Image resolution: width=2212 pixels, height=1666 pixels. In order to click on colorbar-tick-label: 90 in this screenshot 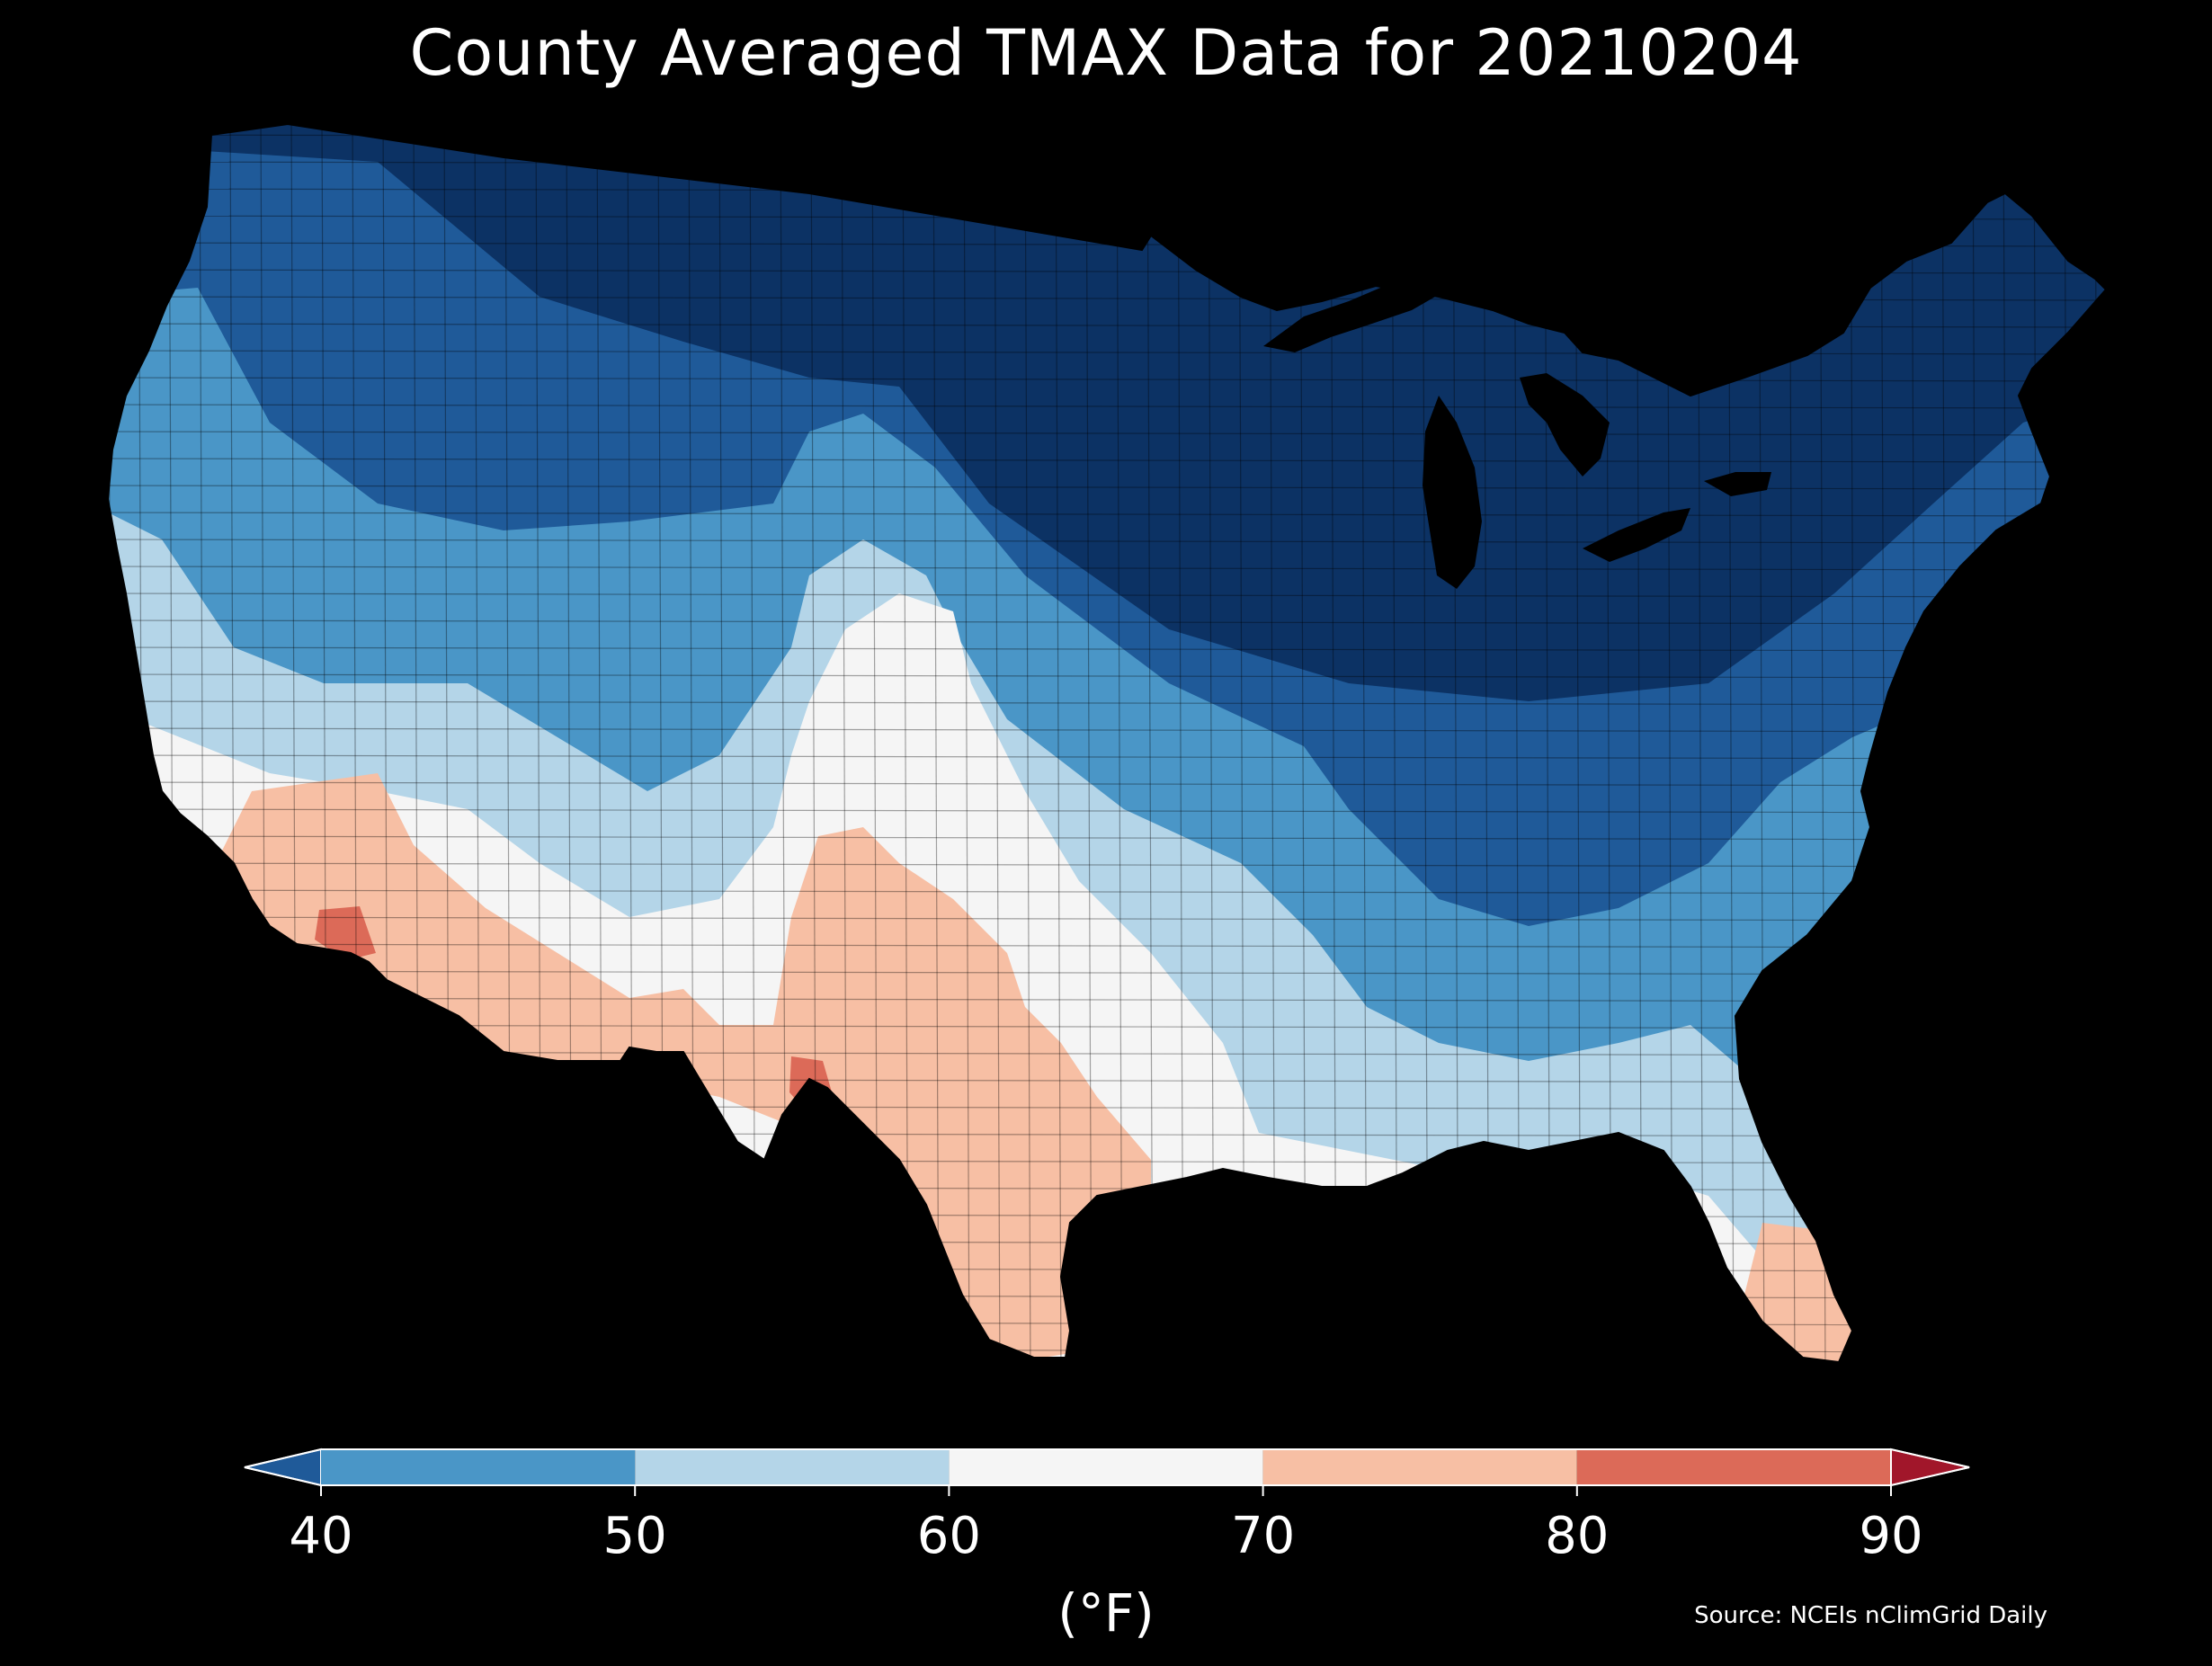, I will do `click(1891, 1536)`.